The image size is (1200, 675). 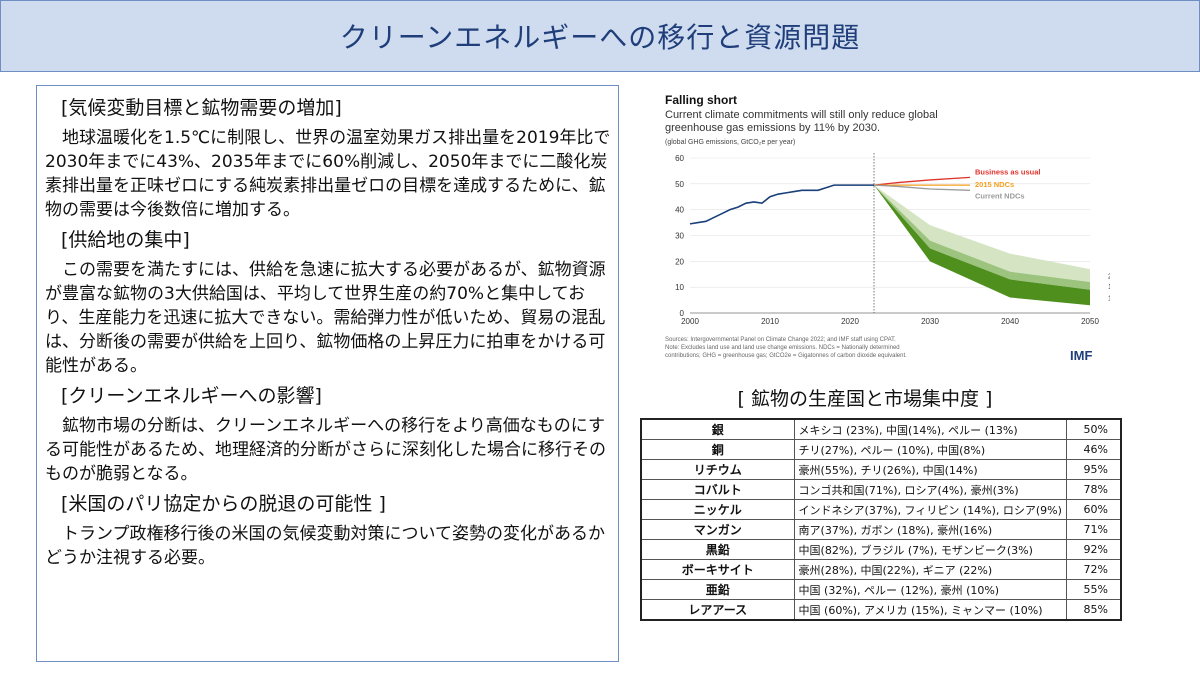 I want to click on chart-bands, so click(x=982, y=245).